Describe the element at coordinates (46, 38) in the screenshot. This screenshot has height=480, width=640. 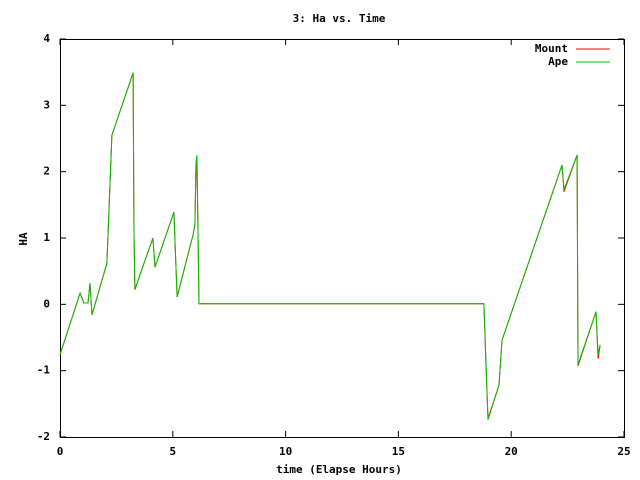
I see `y-tick-label: 4` at that location.